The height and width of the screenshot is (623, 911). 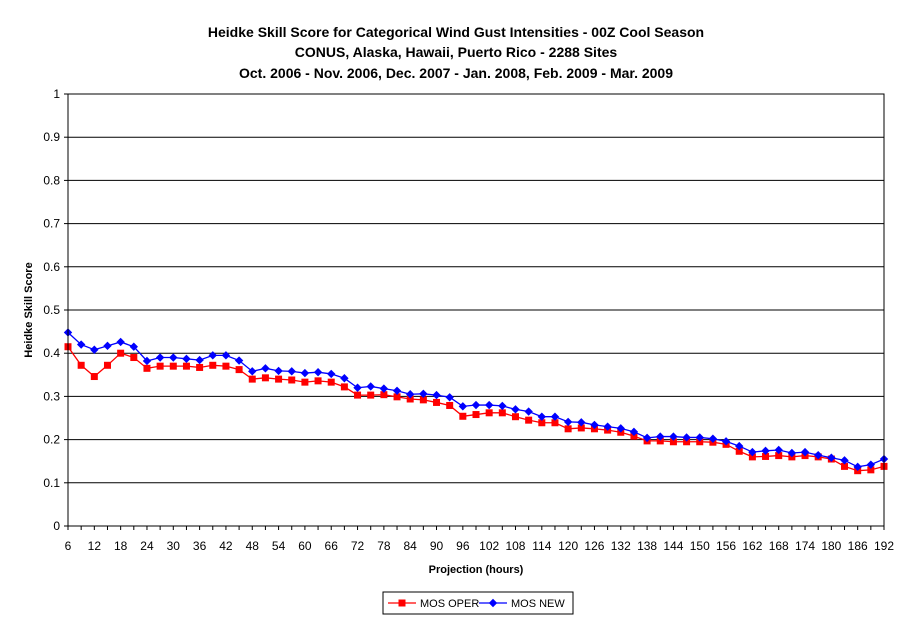 I want to click on legend-item-mos-oper: MOS OPER, so click(x=433, y=604).